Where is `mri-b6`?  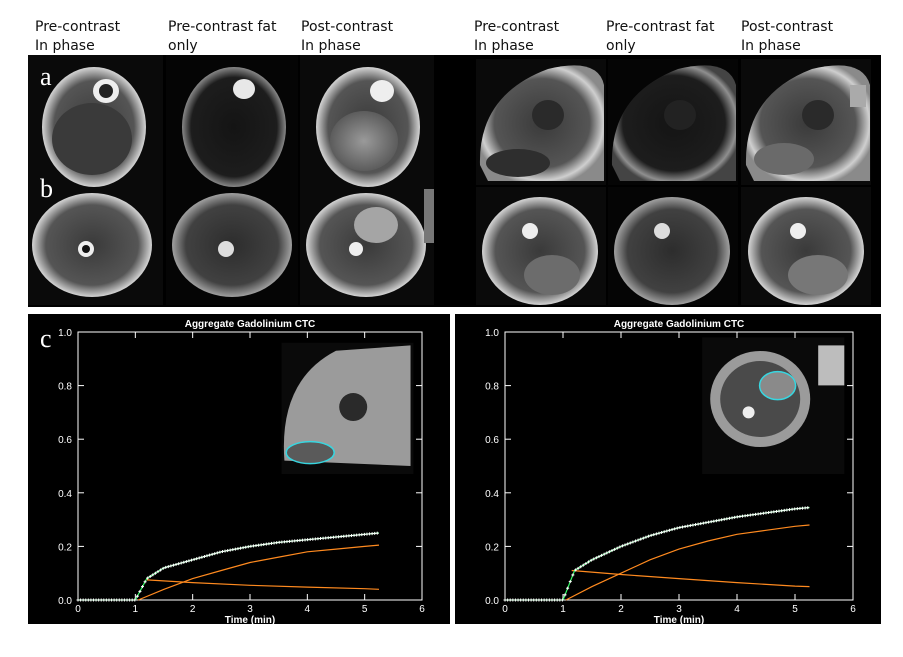 mri-b6 is located at coordinates (806, 246).